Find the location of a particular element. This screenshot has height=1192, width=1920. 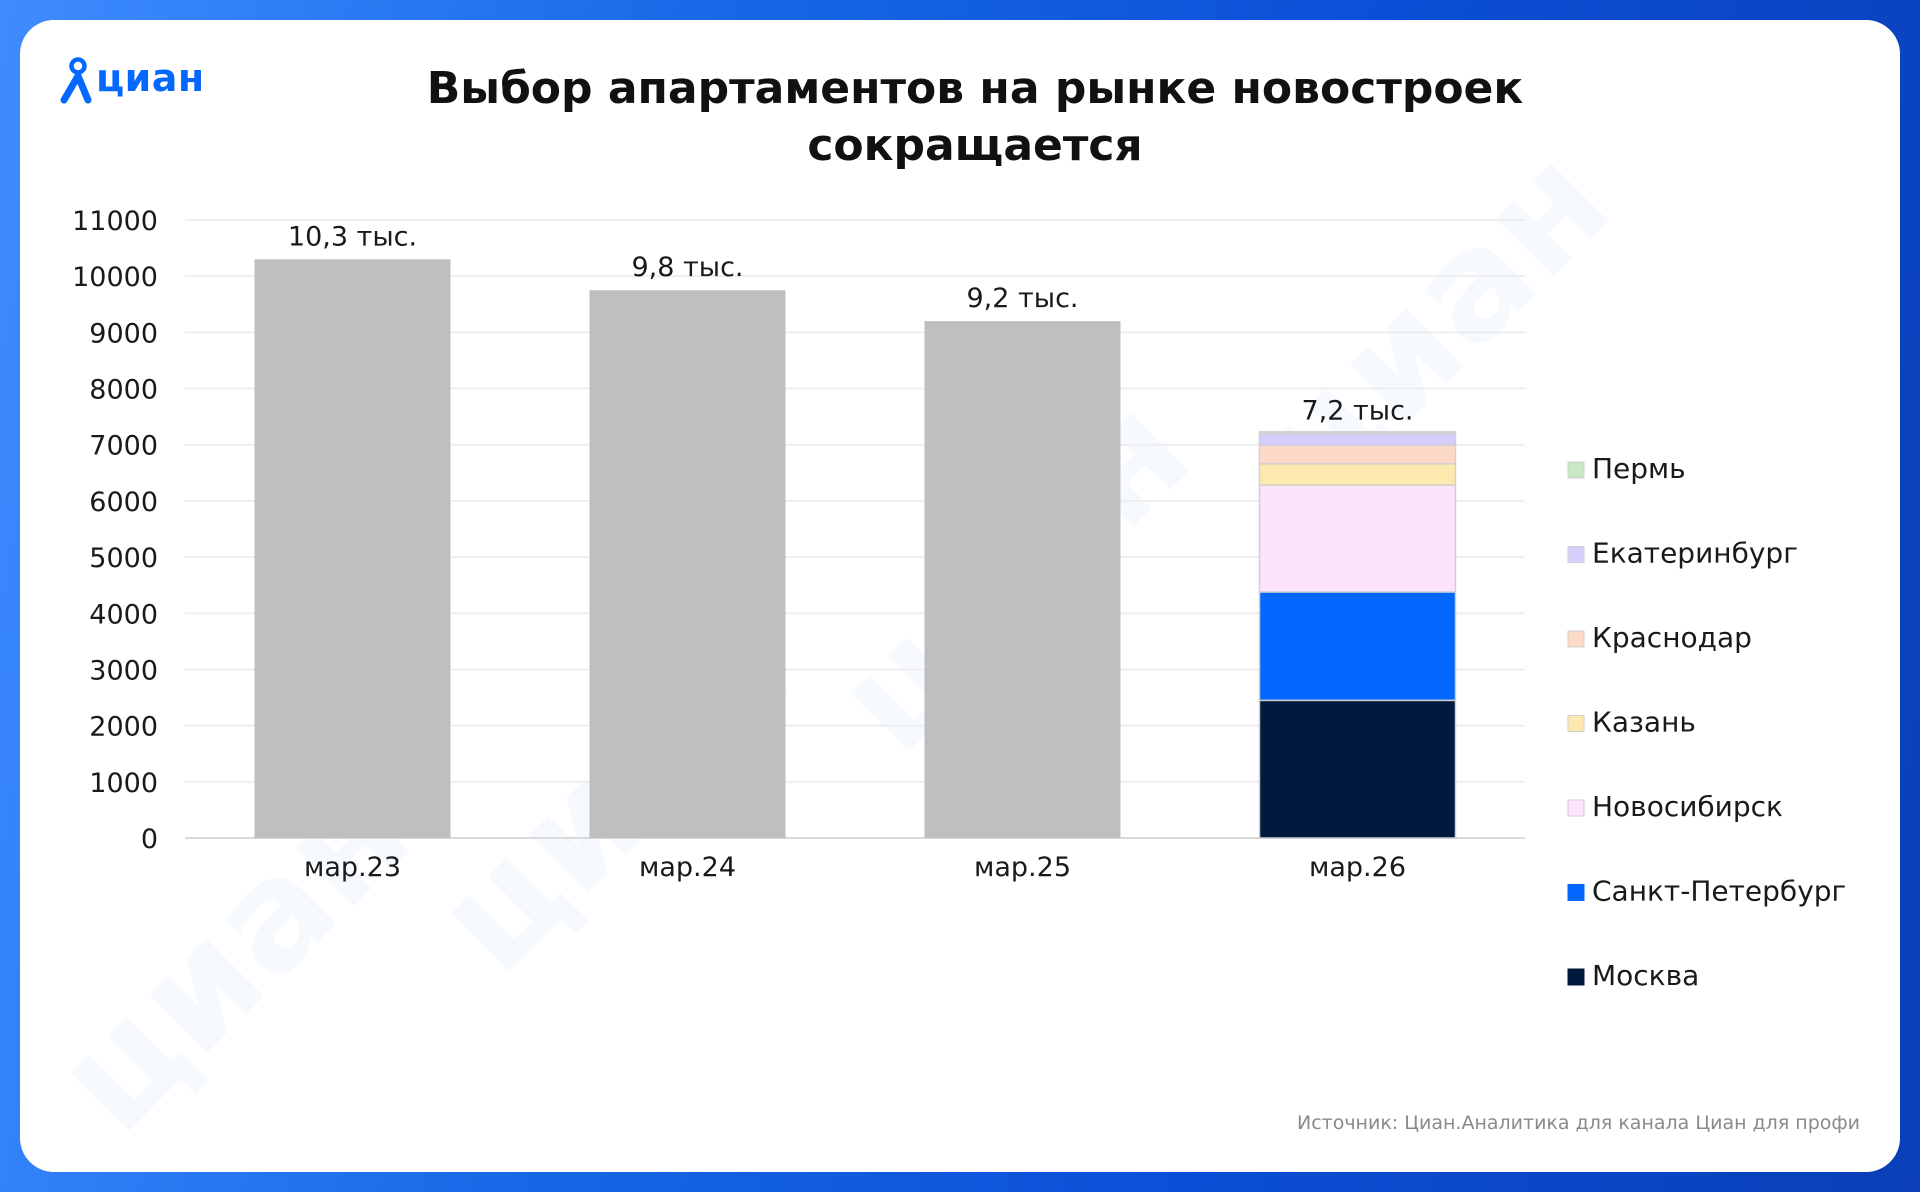

chart-title-line-1: Выбор апартаментов на рынке новостроек is located at coordinates (975, 88).